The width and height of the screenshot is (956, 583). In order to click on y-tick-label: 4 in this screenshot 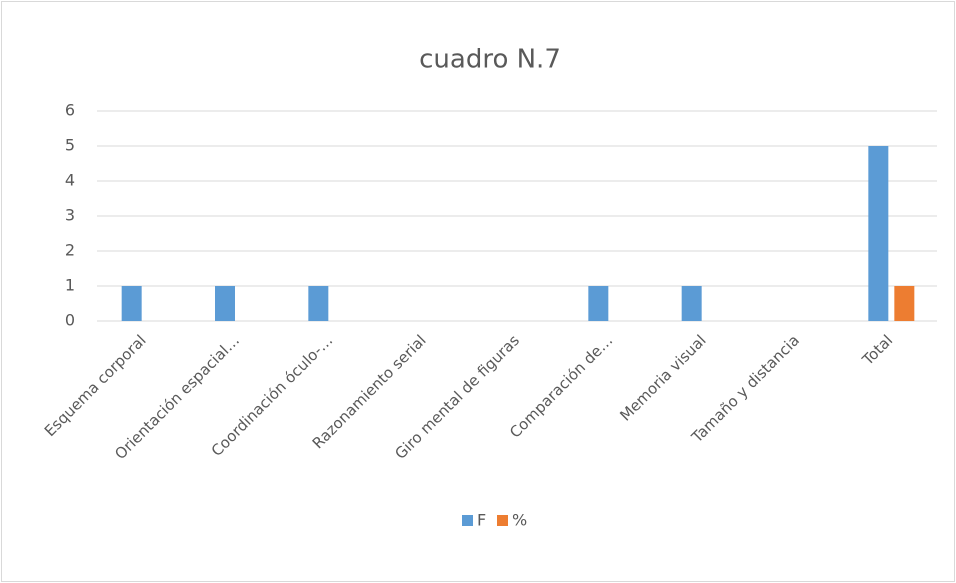, I will do `click(70, 180)`.